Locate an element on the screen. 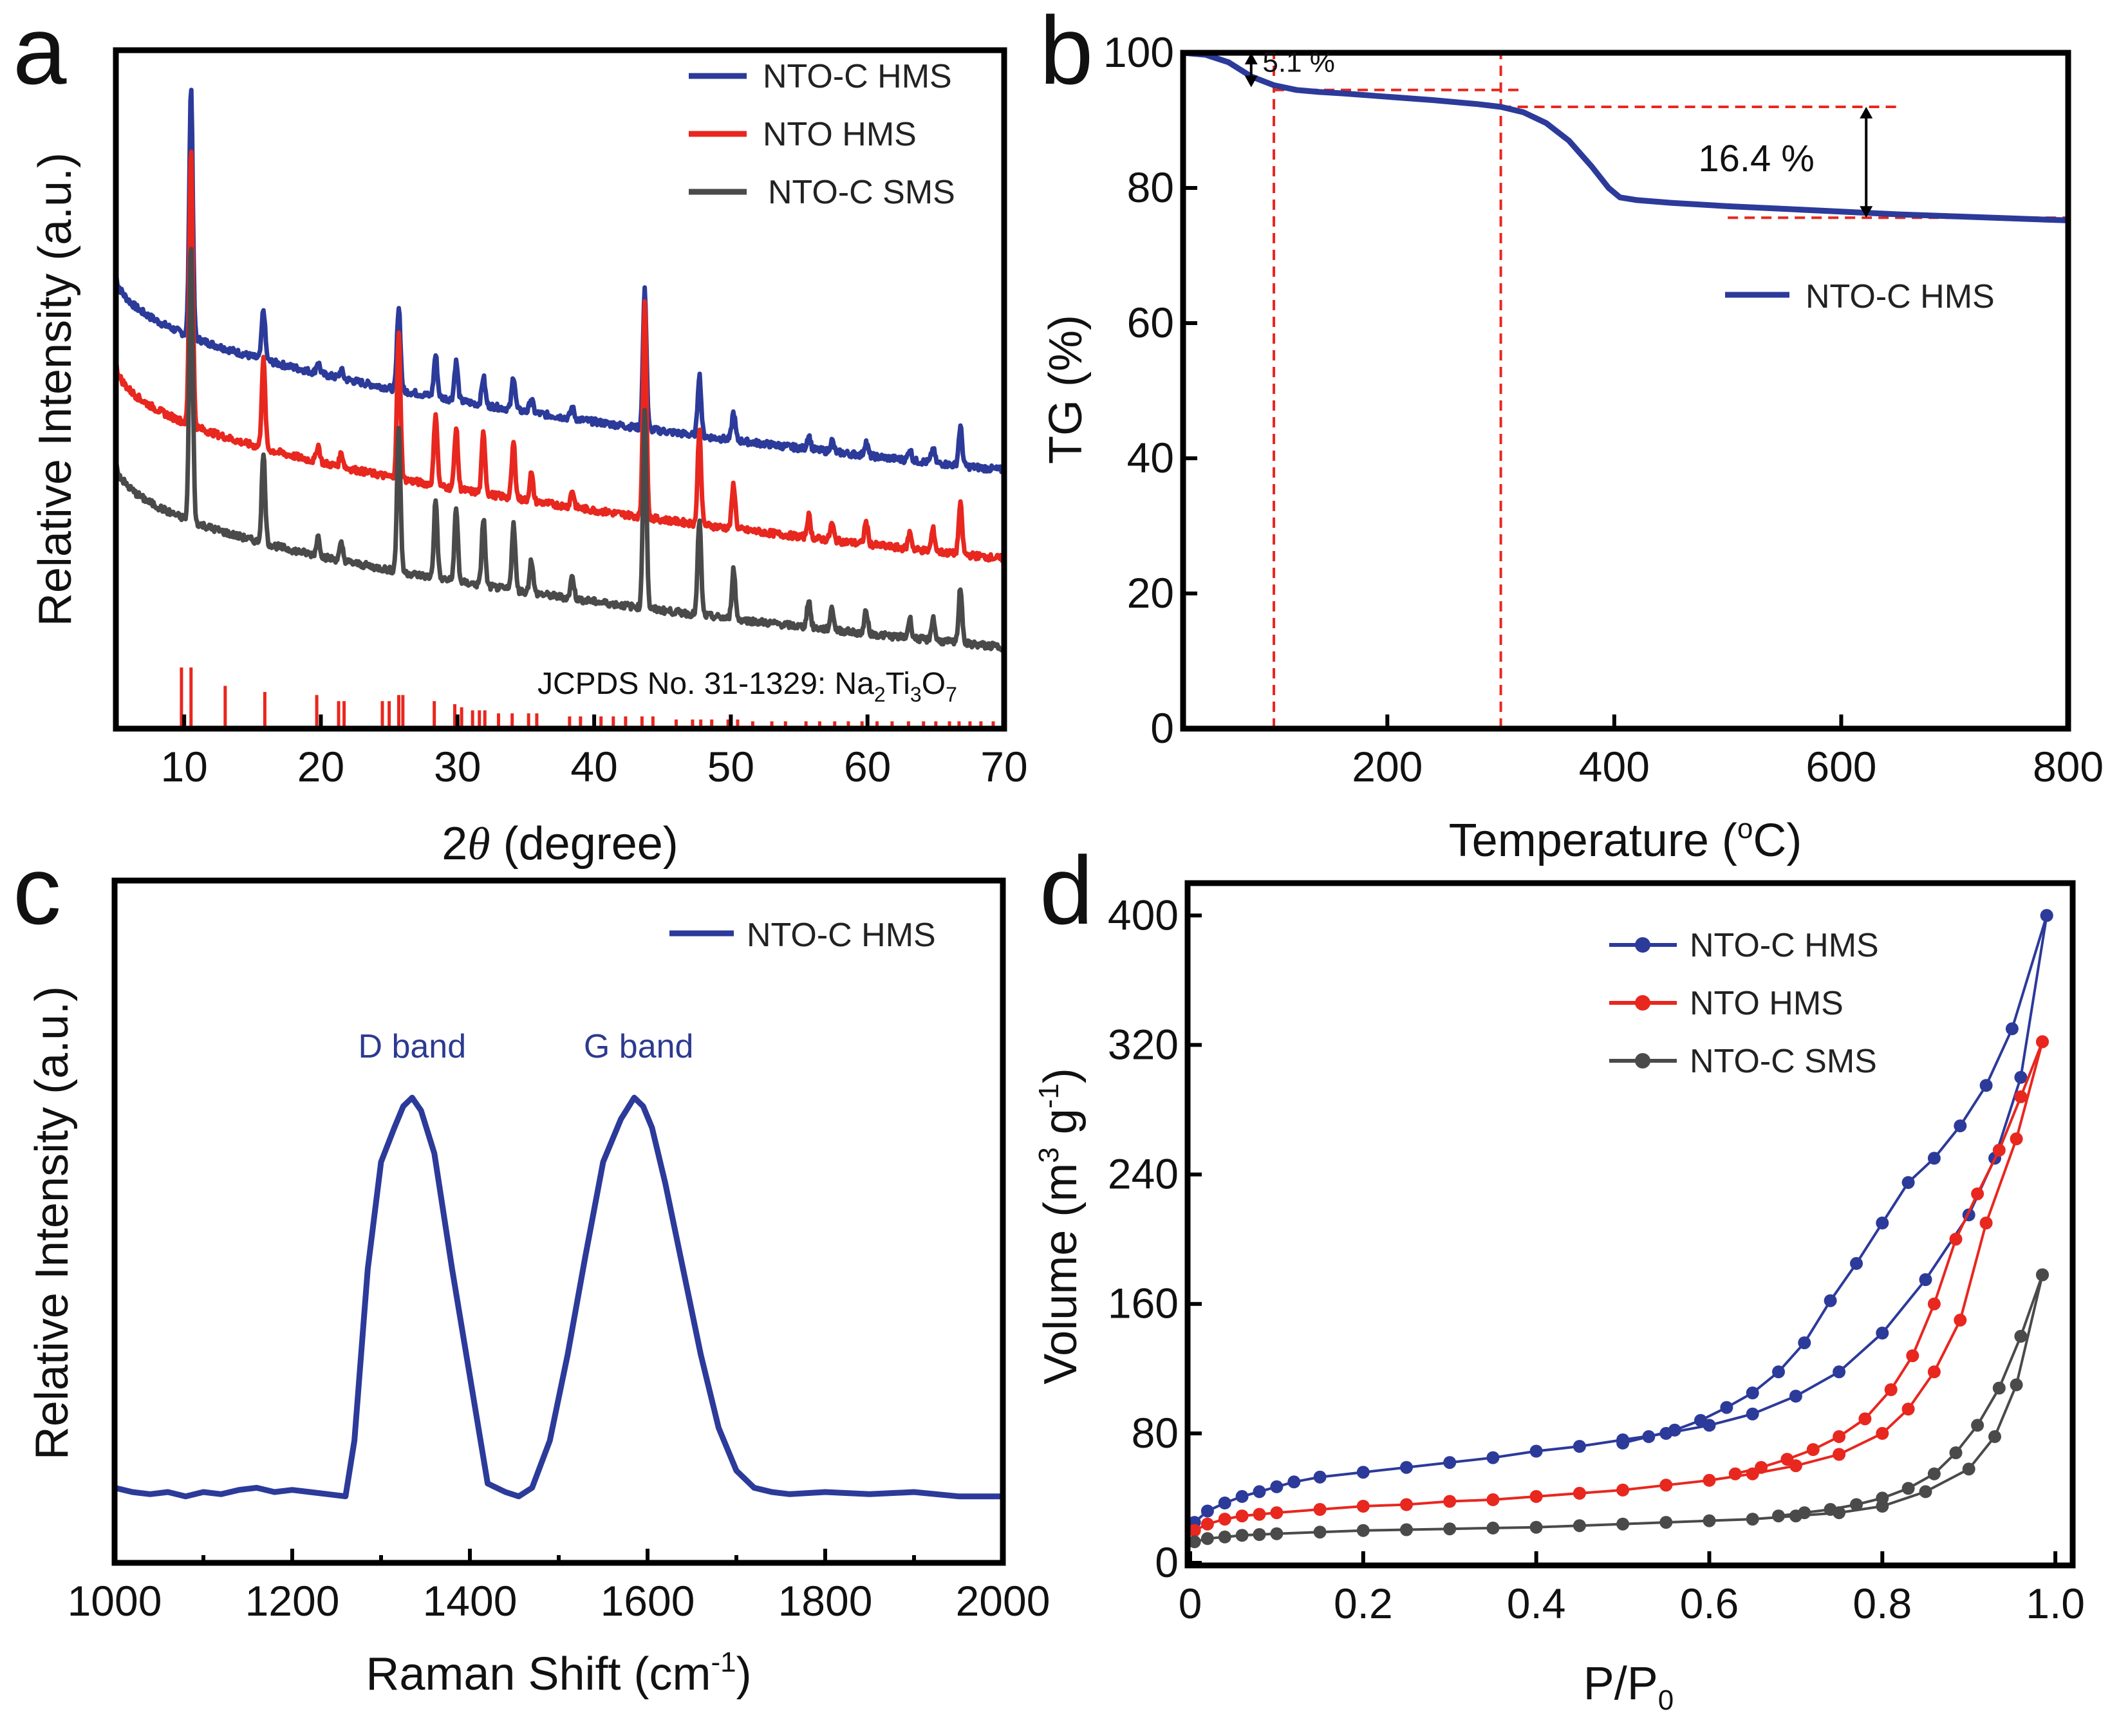  legend-label-raman: NTO-C HMS is located at coordinates (841, 936).